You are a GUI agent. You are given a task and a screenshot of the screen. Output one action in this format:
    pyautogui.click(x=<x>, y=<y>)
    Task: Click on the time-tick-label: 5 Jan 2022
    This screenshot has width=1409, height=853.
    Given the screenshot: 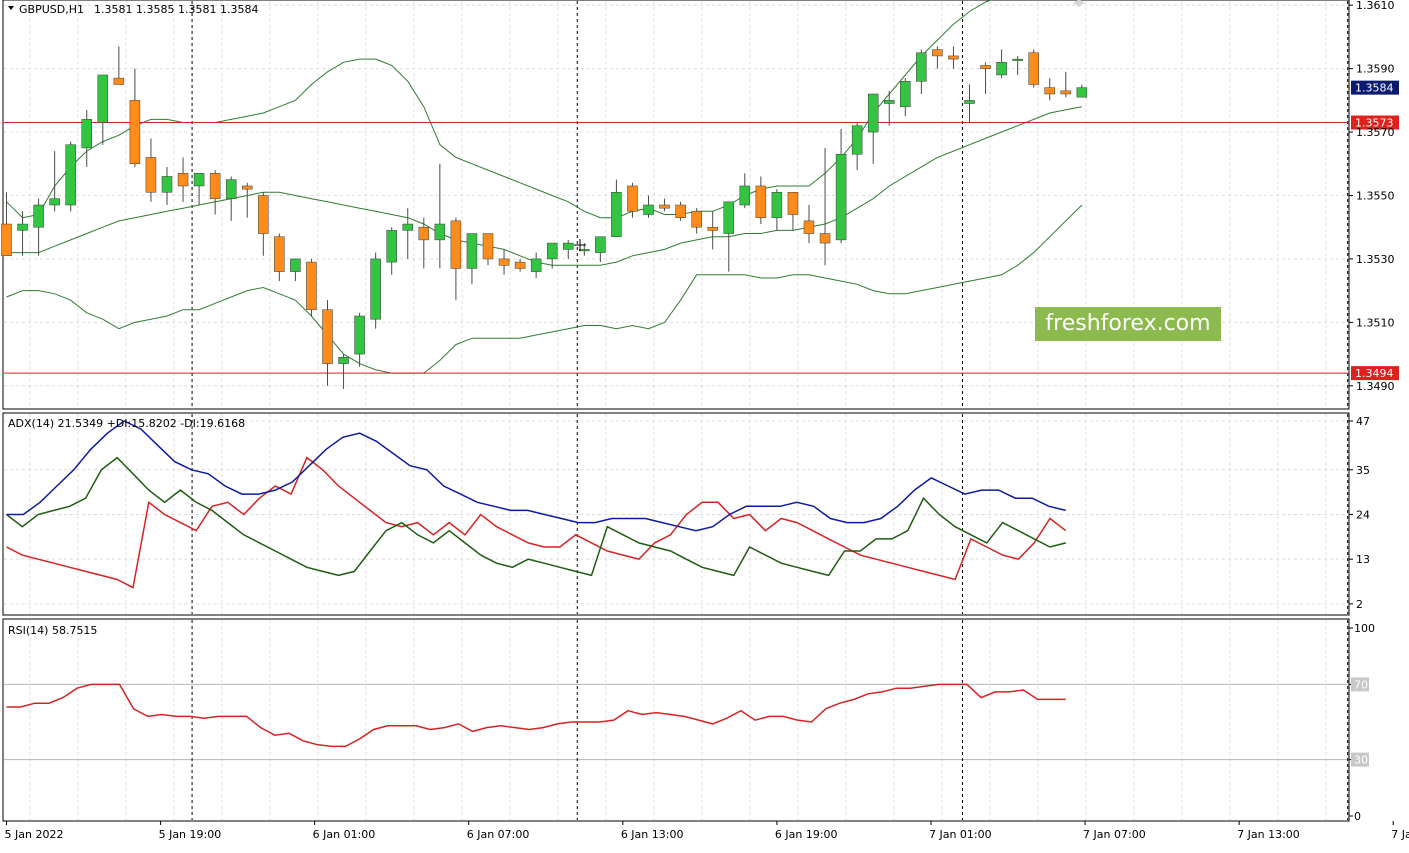 What is the action you would take?
    pyautogui.click(x=34, y=834)
    